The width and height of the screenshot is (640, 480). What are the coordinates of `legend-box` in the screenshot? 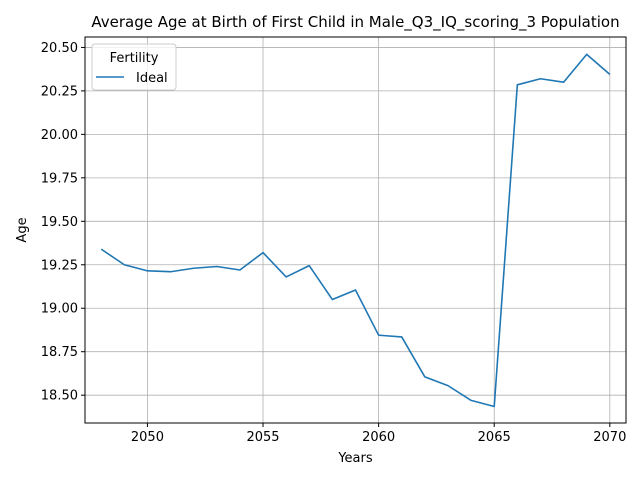 It's located at (134, 67).